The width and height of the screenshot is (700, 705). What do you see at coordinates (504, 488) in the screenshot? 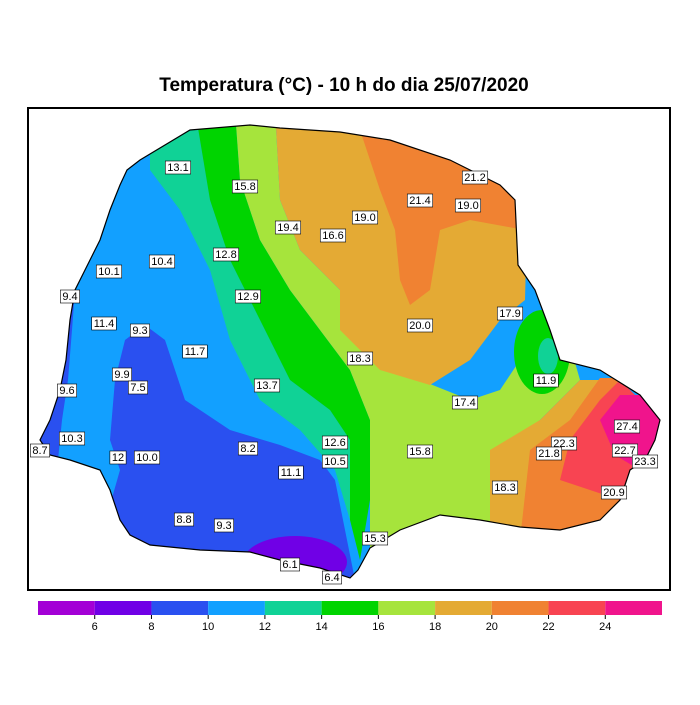
I see `station-label: 18.3` at bounding box center [504, 488].